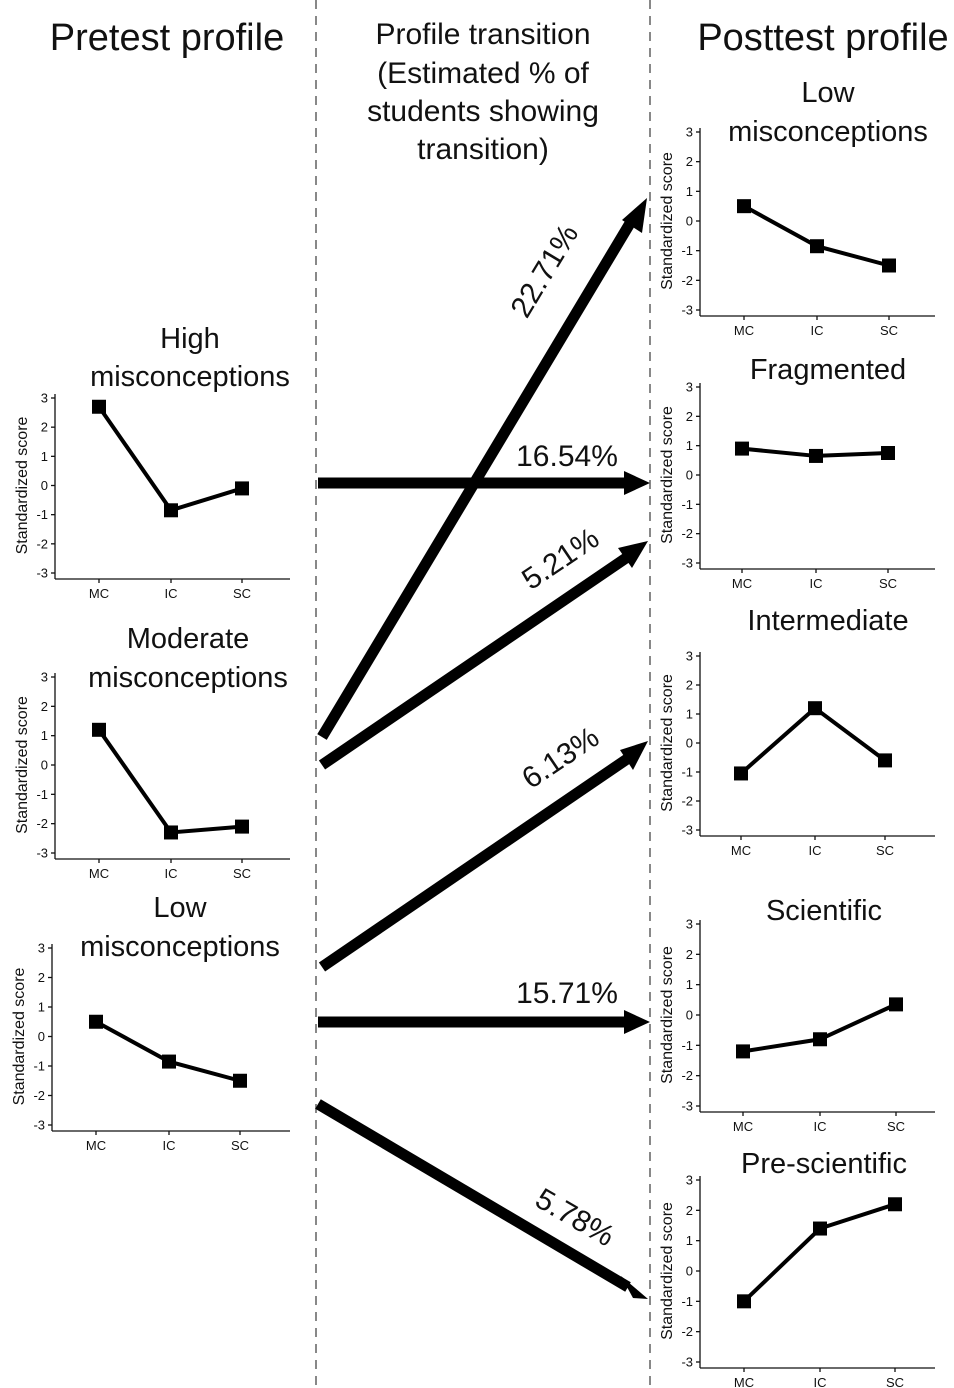  Describe the element at coordinates (188, 639) in the screenshot. I see `chart-title-line: Moderate` at that location.